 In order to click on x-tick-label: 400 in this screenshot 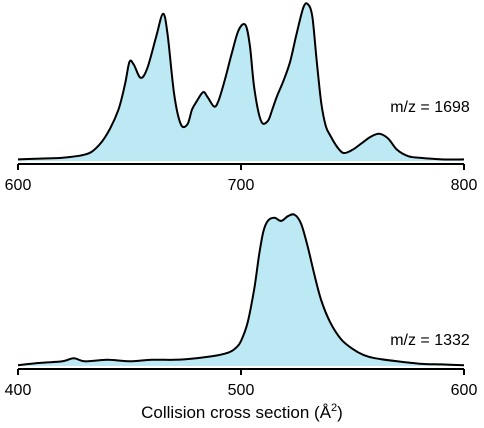, I will do `click(18, 390)`.